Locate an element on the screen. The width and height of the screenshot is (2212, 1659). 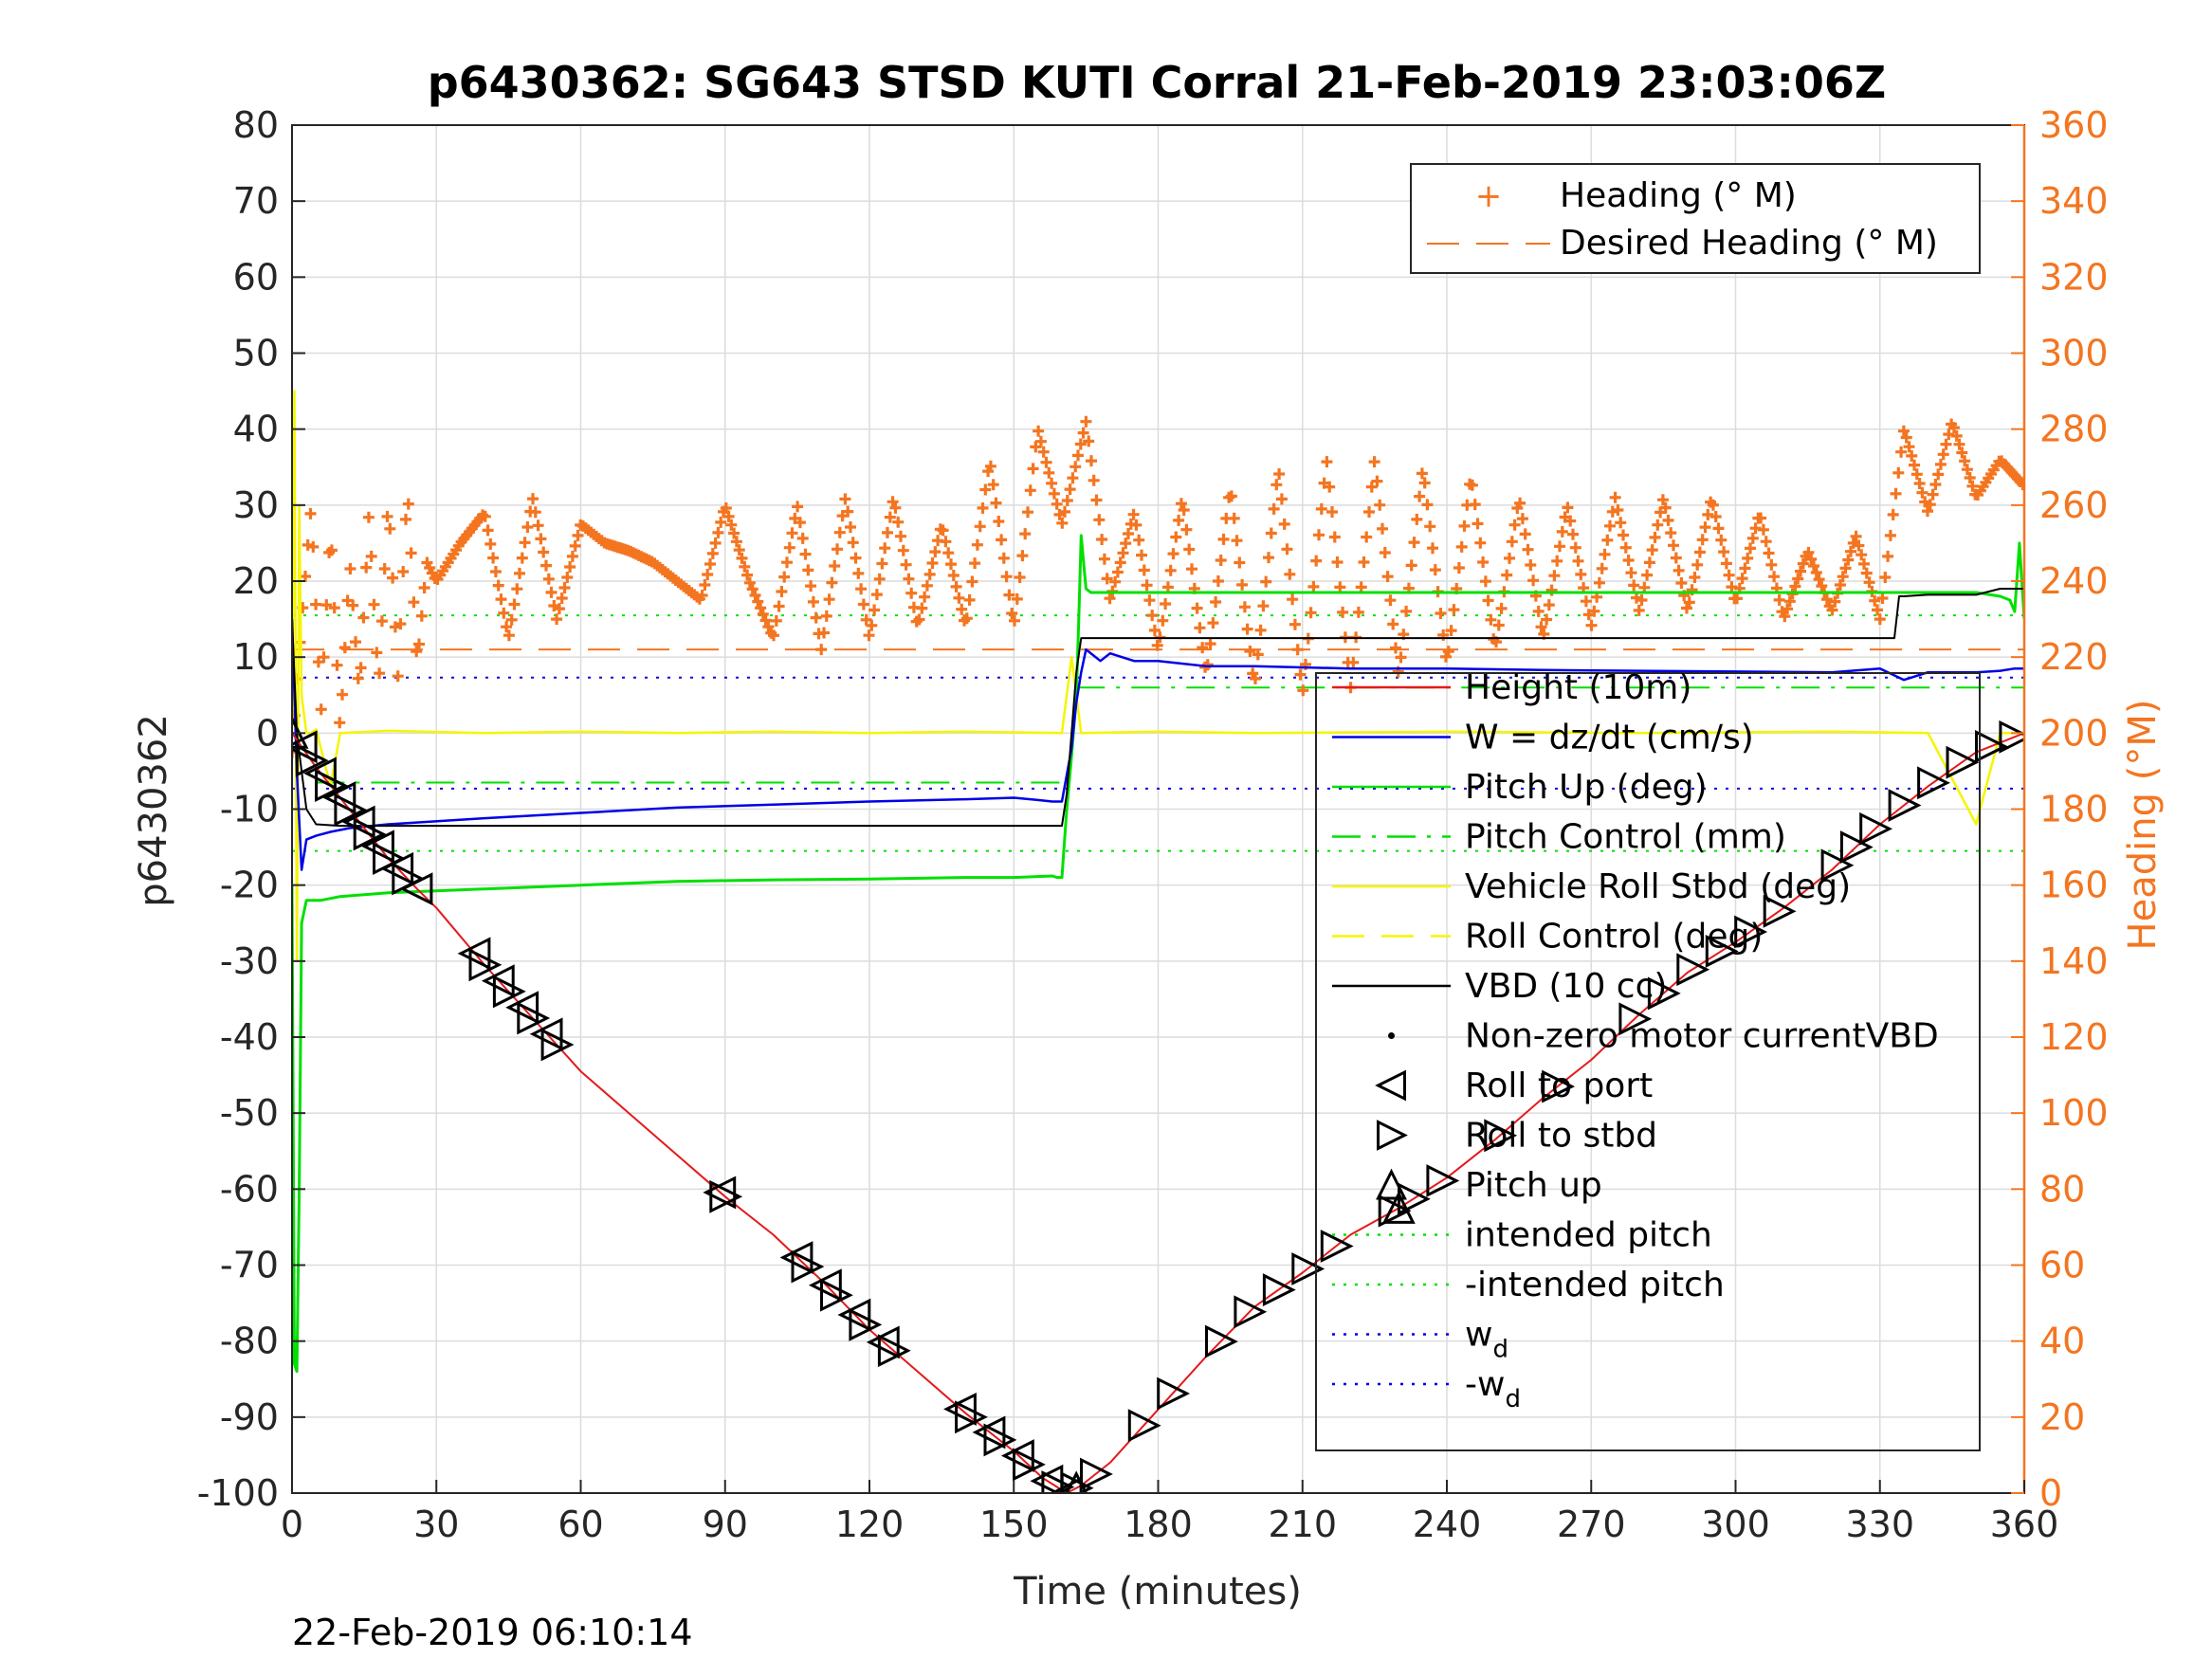
legend-entry-label: Non-zero motor currentVBD is located at coordinates (1702, 1036).